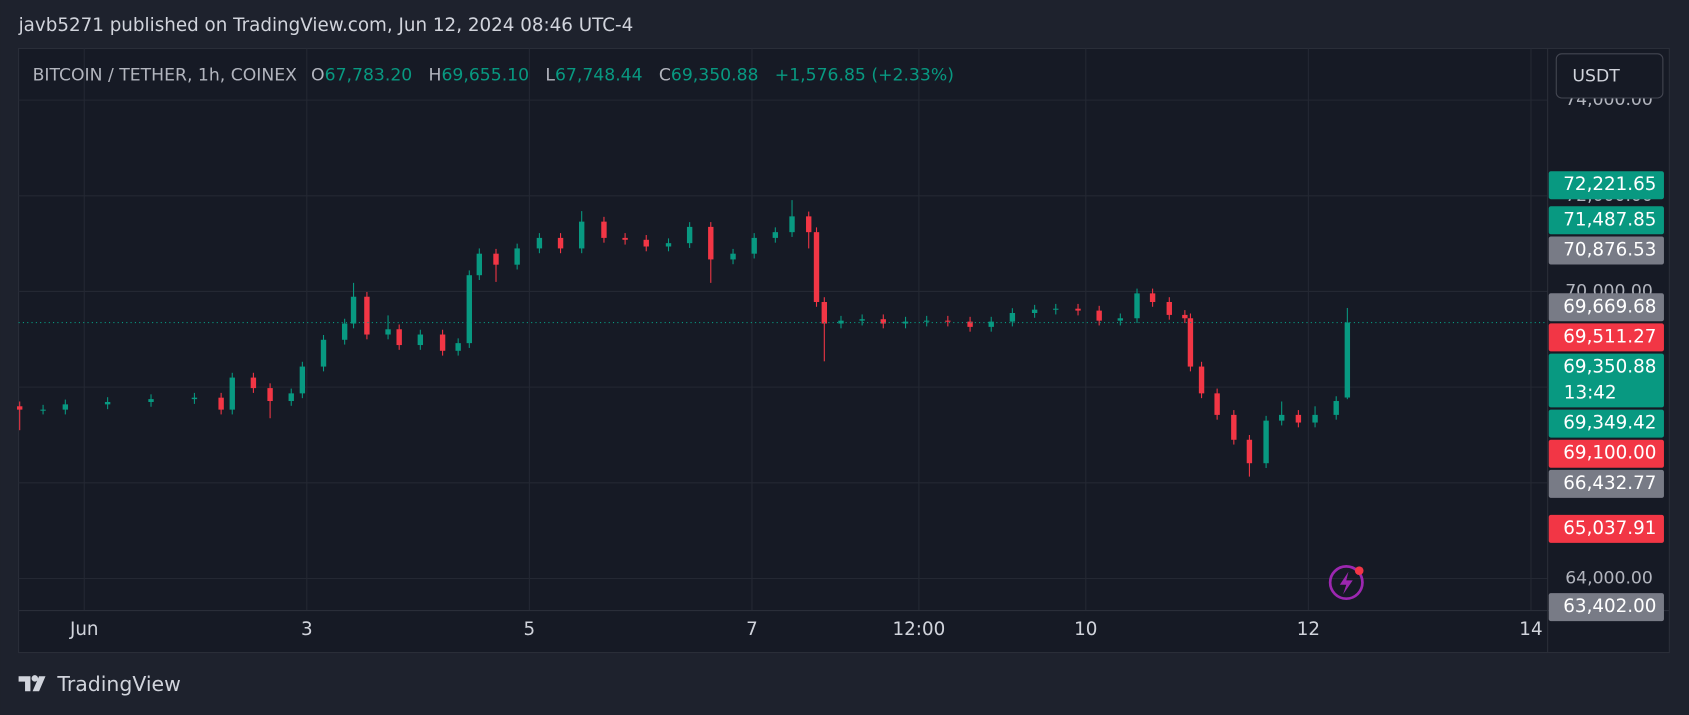 The height and width of the screenshot is (715, 1689). What do you see at coordinates (118, 684) in the screenshot?
I see `footer: TradingView` at bounding box center [118, 684].